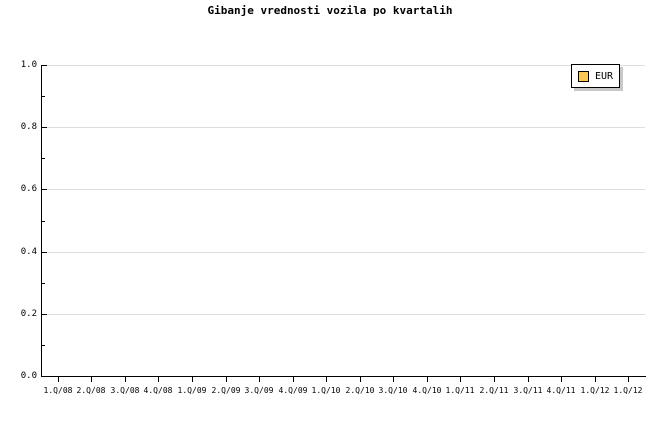  What do you see at coordinates (91, 390) in the screenshot?
I see `x-axis-tick-label: 2.Q/08` at bounding box center [91, 390].